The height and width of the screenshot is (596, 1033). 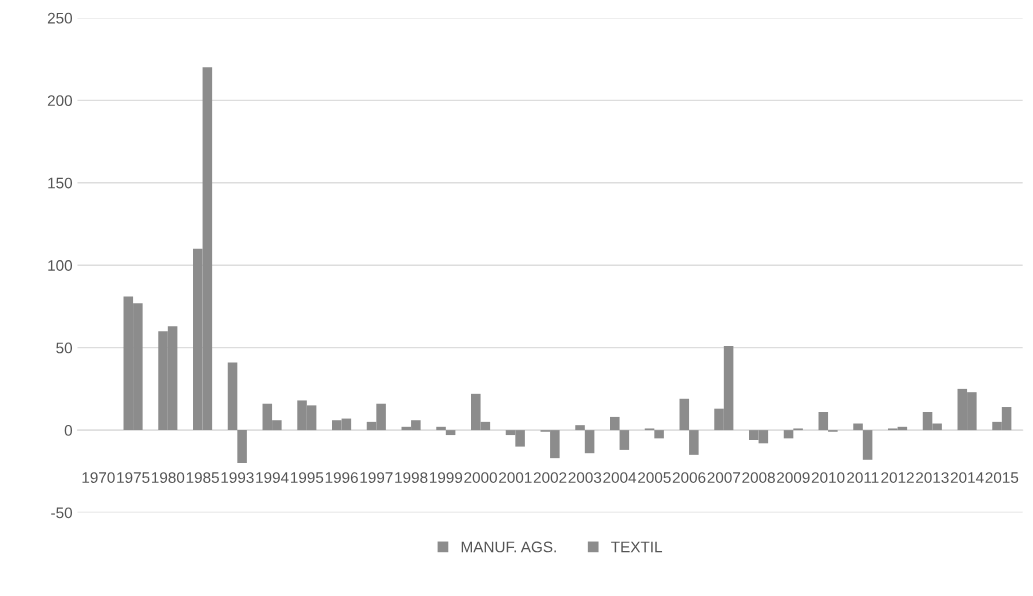 I want to click on y-tick-label: 200, so click(x=60, y=101).